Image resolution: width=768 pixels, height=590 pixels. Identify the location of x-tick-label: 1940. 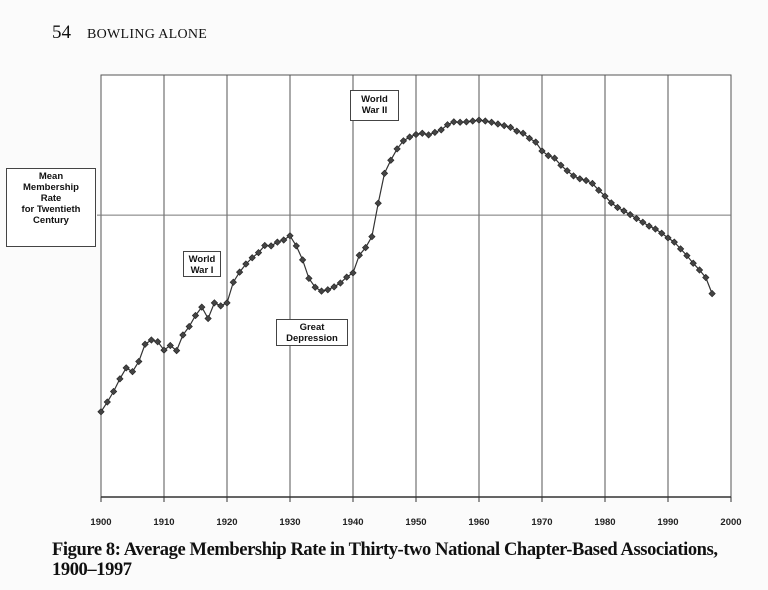
(352, 522).